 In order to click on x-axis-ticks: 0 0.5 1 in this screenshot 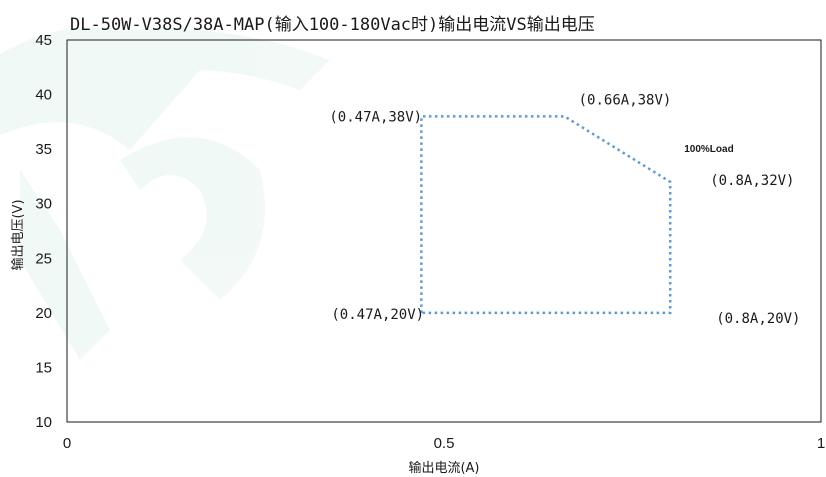, I will do `click(444, 443)`.